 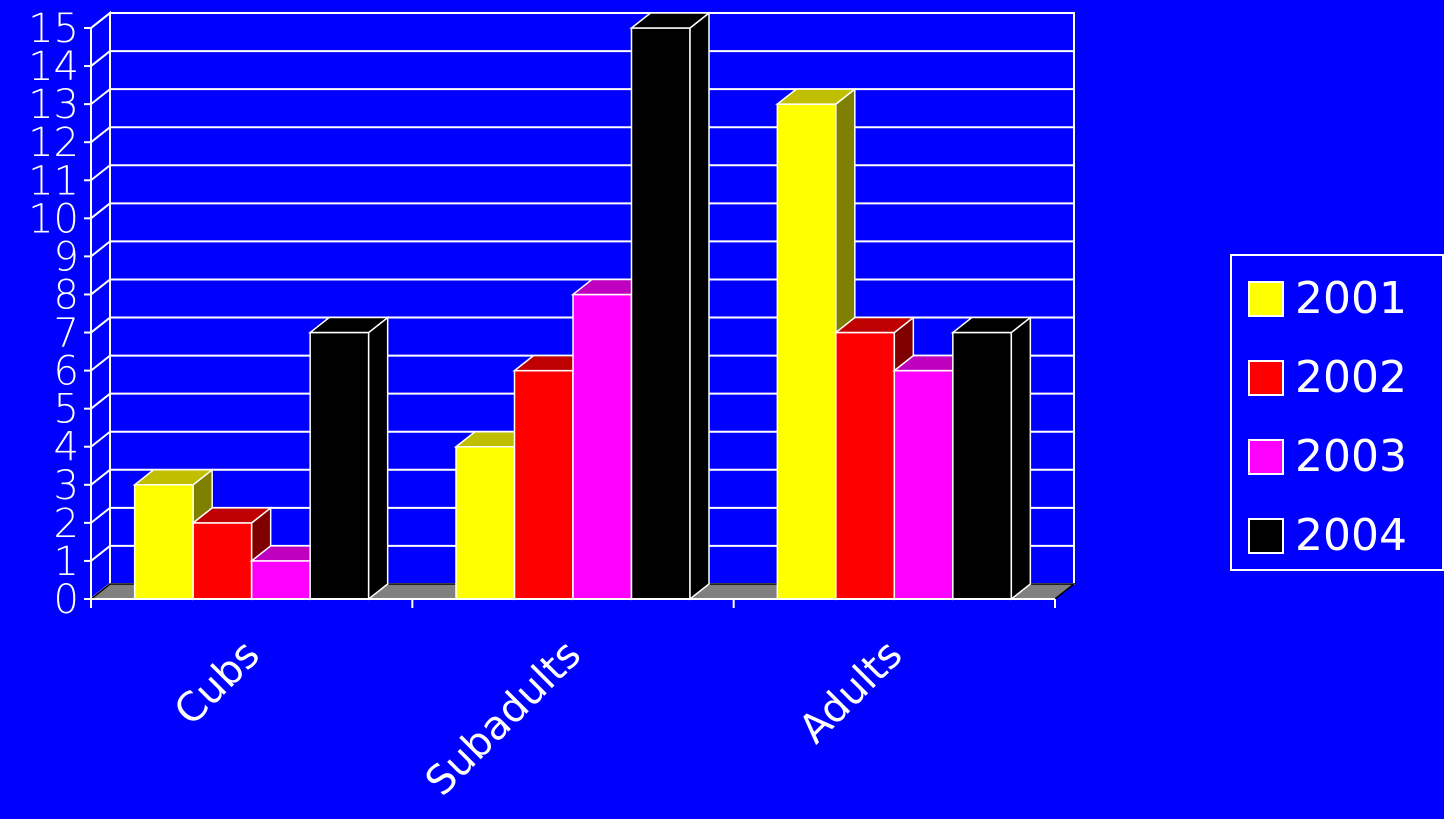 I want to click on x-category-label: Adults, so click(x=850, y=692).